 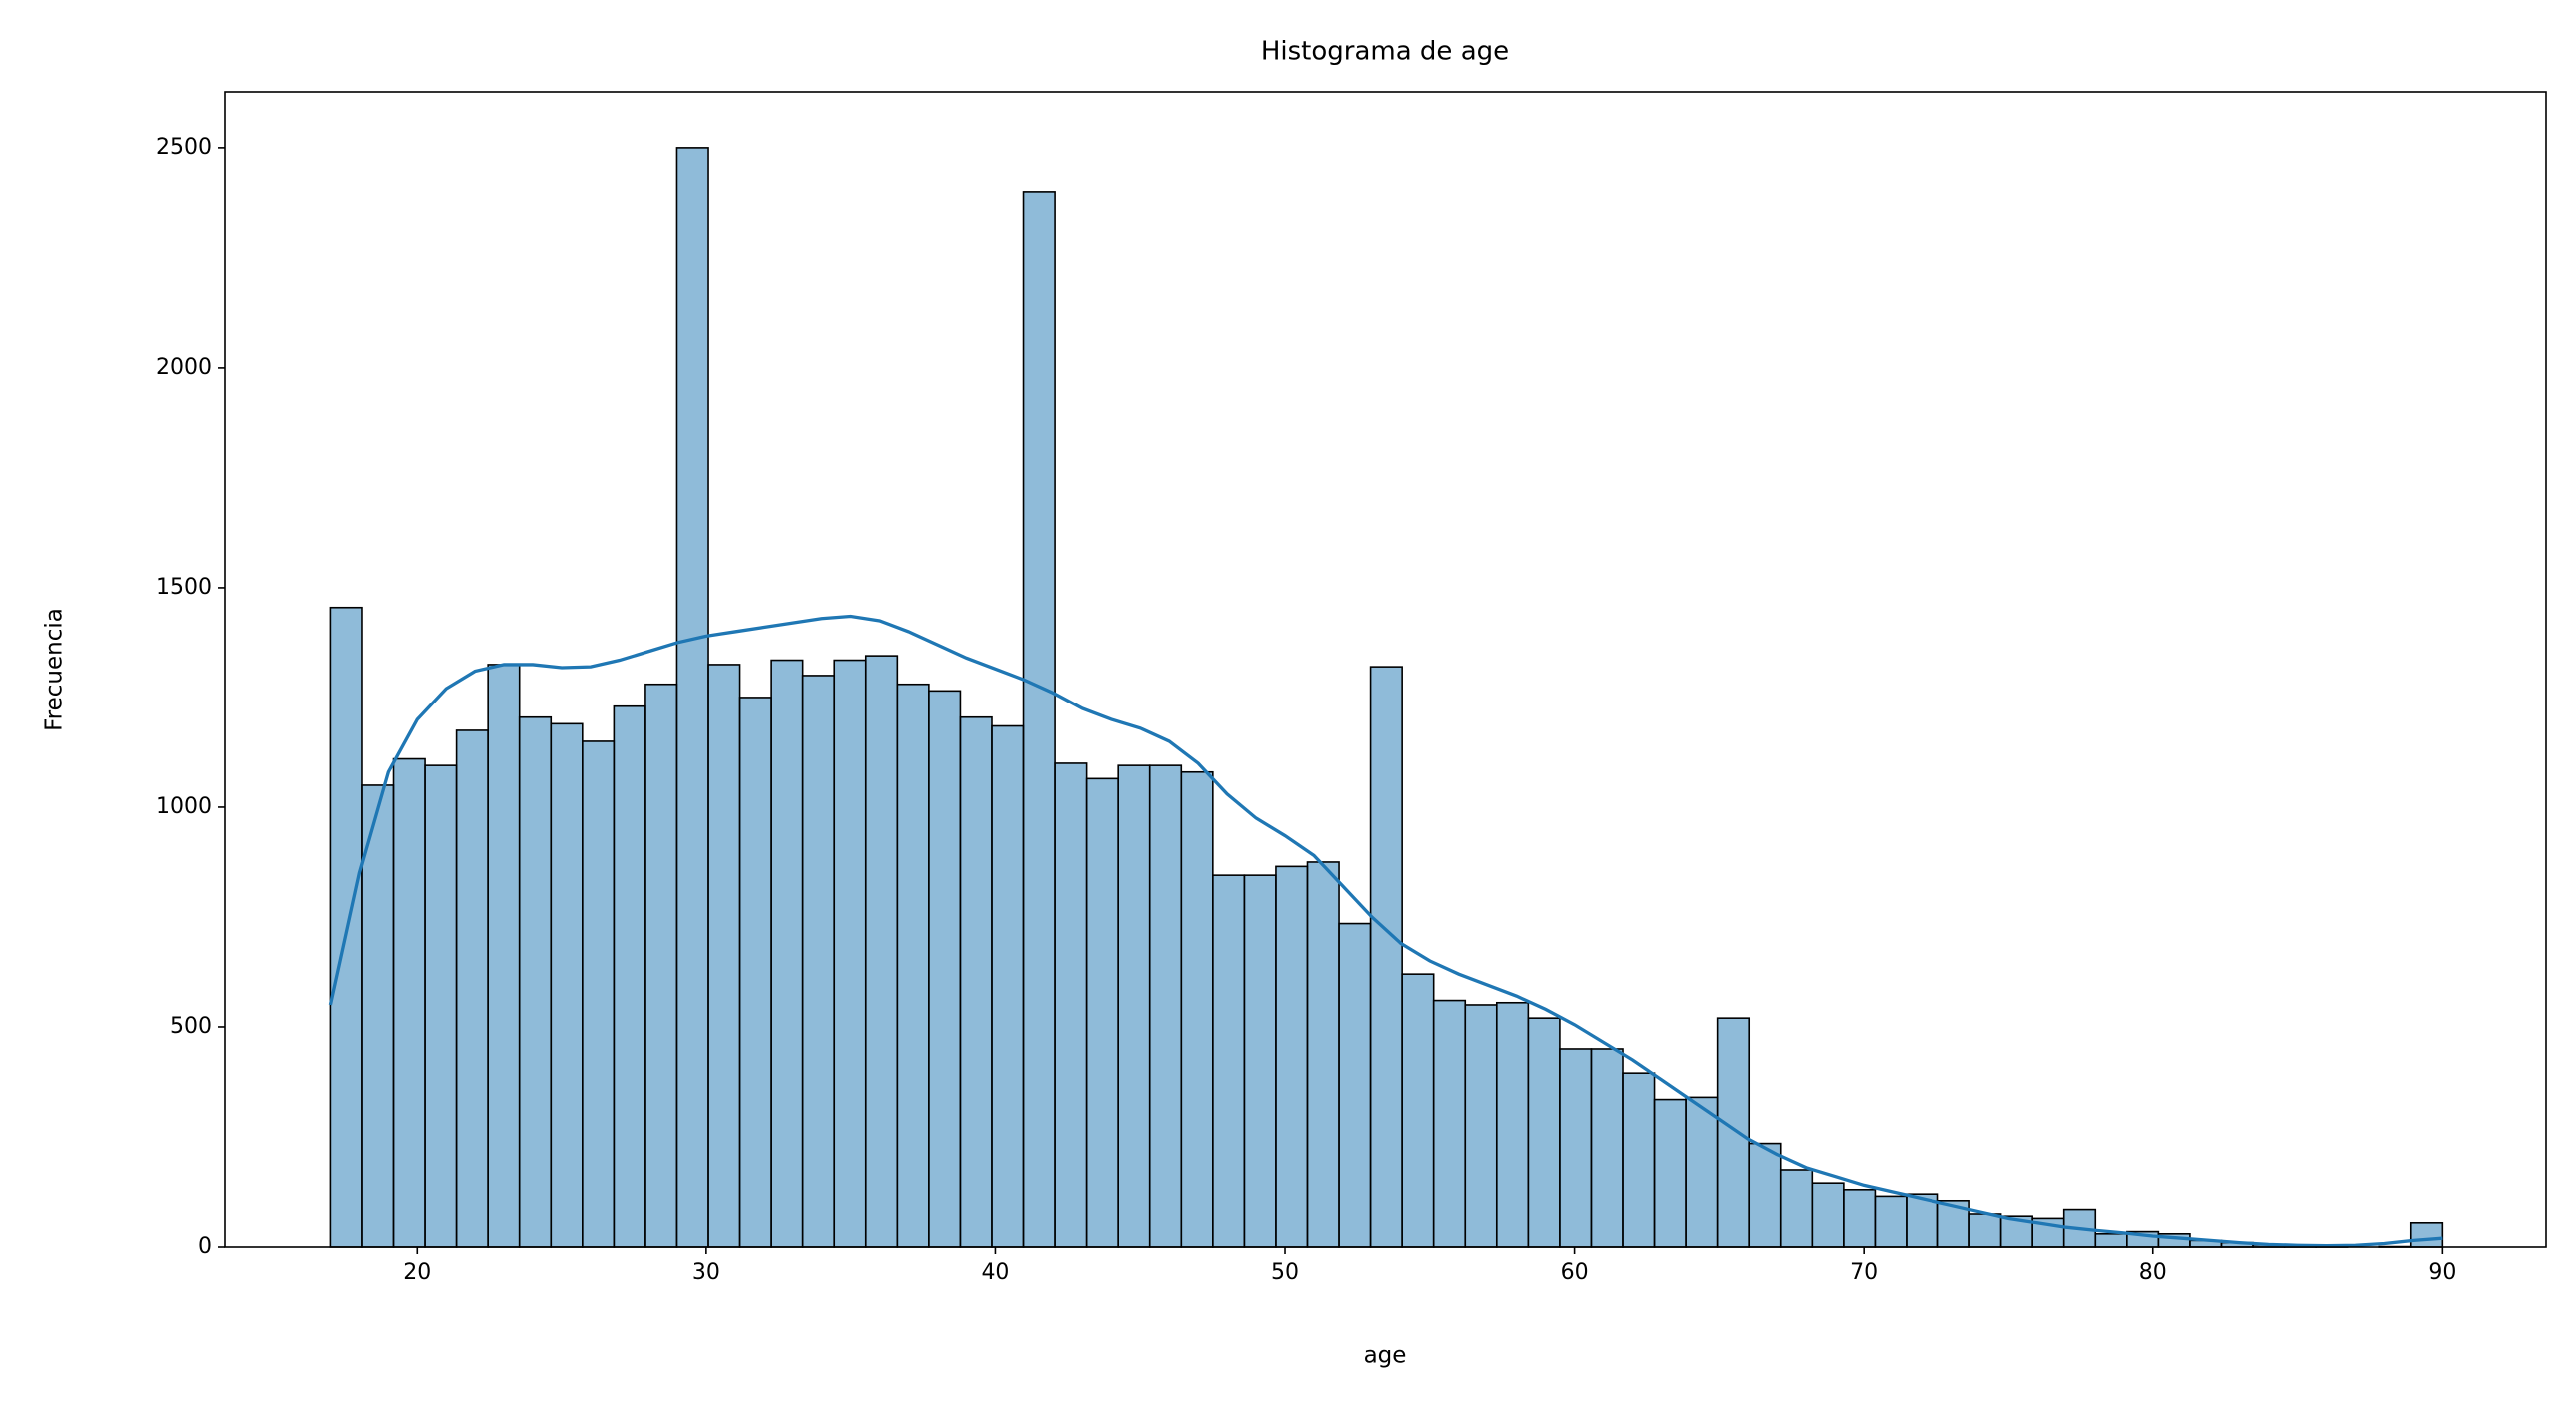 What do you see at coordinates (2442, 1272) in the screenshot?
I see `x-tick-label: 90` at bounding box center [2442, 1272].